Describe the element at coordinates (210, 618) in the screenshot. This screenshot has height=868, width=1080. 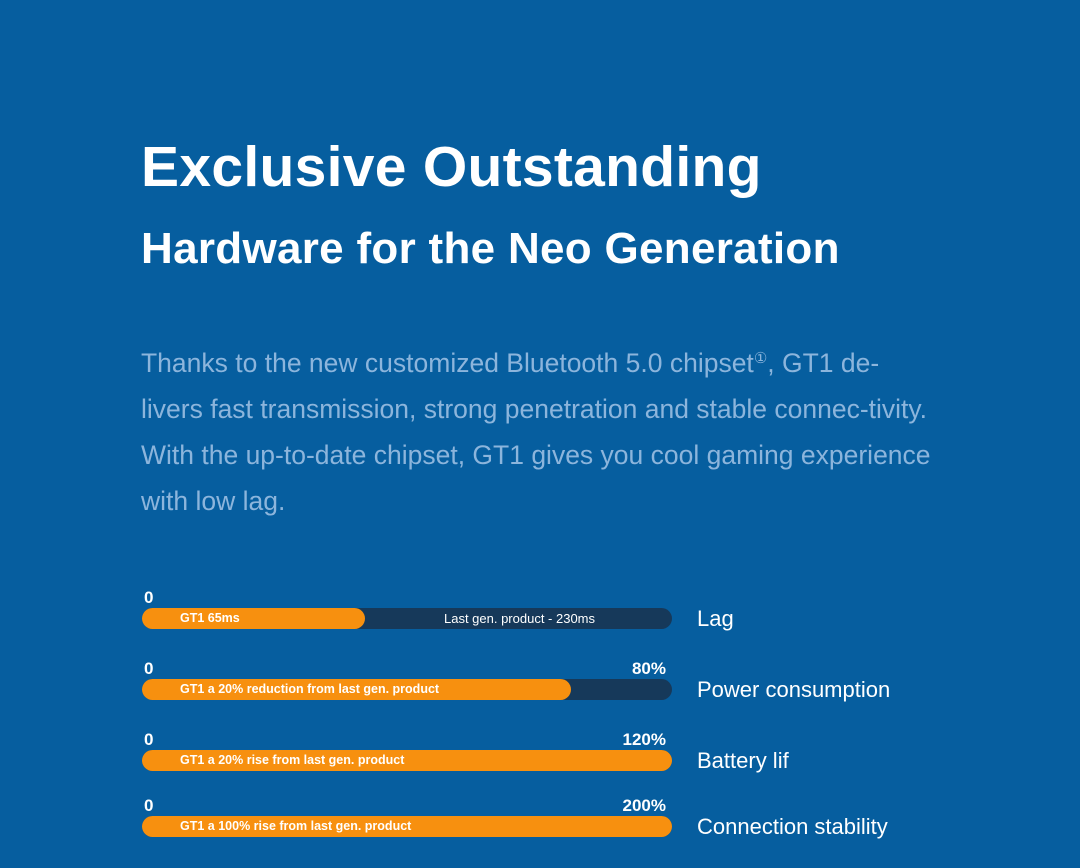
I see `fill-label: GT1 65ms` at that location.